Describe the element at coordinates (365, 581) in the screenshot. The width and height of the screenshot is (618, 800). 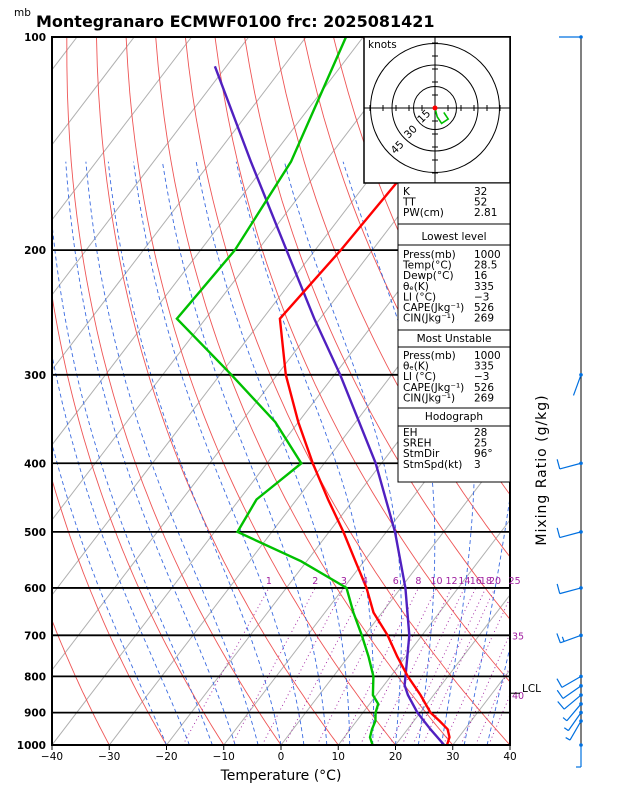
I see `mixing-ratio-label: 4` at that location.